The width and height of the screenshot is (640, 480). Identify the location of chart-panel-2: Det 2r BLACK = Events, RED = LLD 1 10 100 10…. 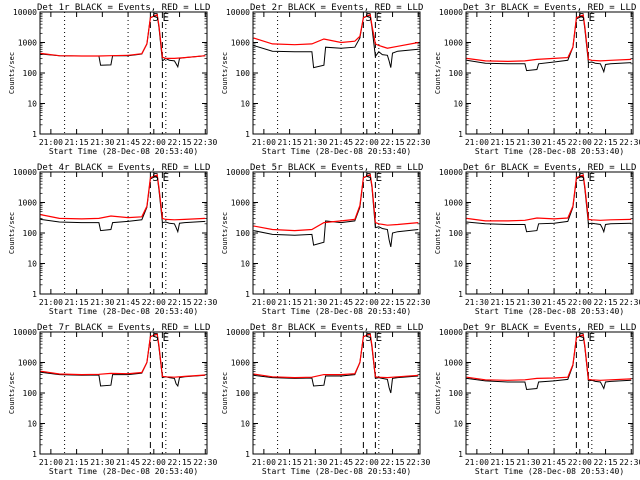
(326, 79).